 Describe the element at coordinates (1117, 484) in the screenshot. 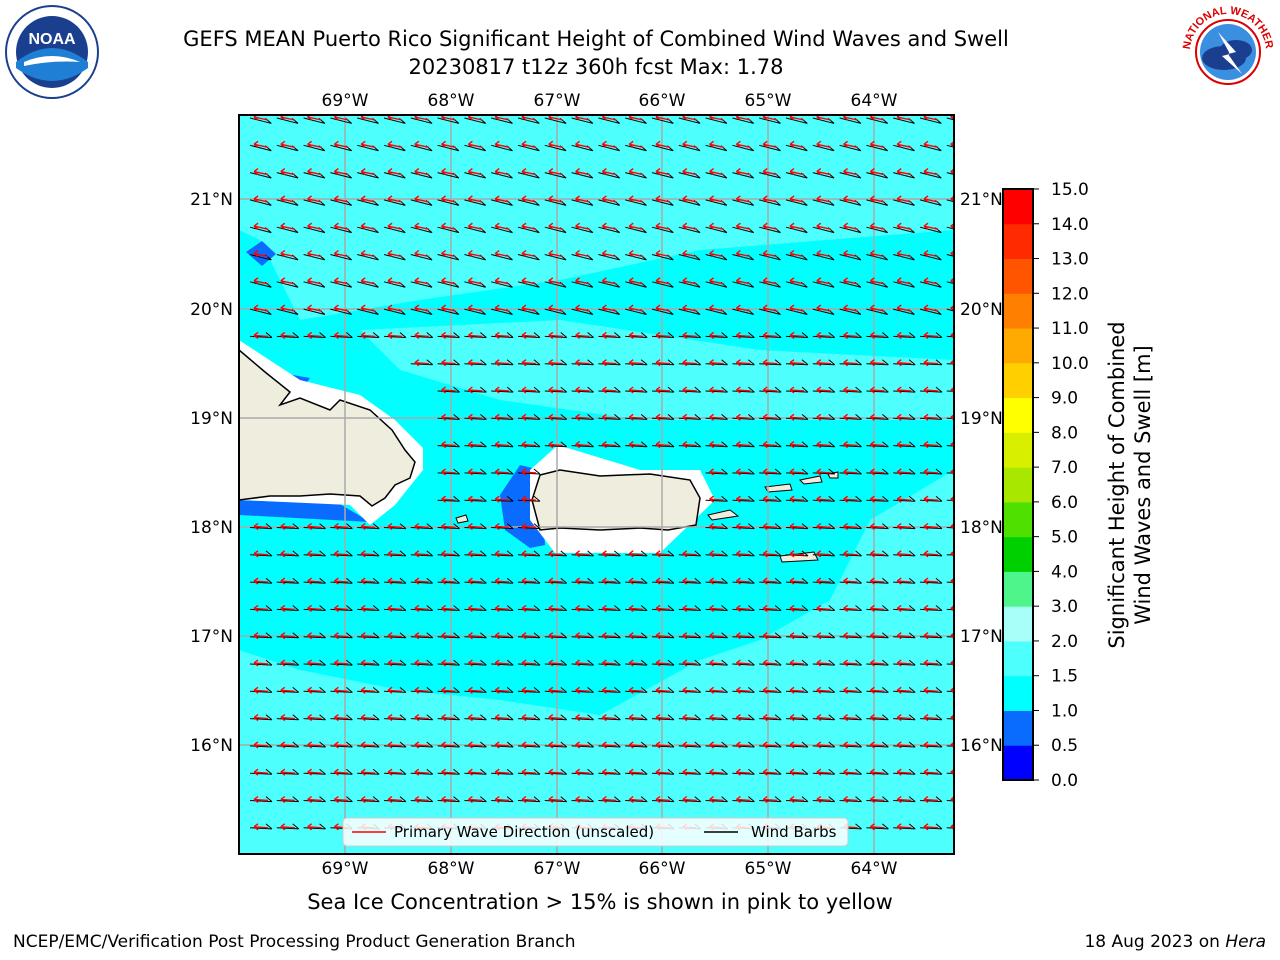

I see `colorbar-label-line-1: Significant Height of Combined` at that location.